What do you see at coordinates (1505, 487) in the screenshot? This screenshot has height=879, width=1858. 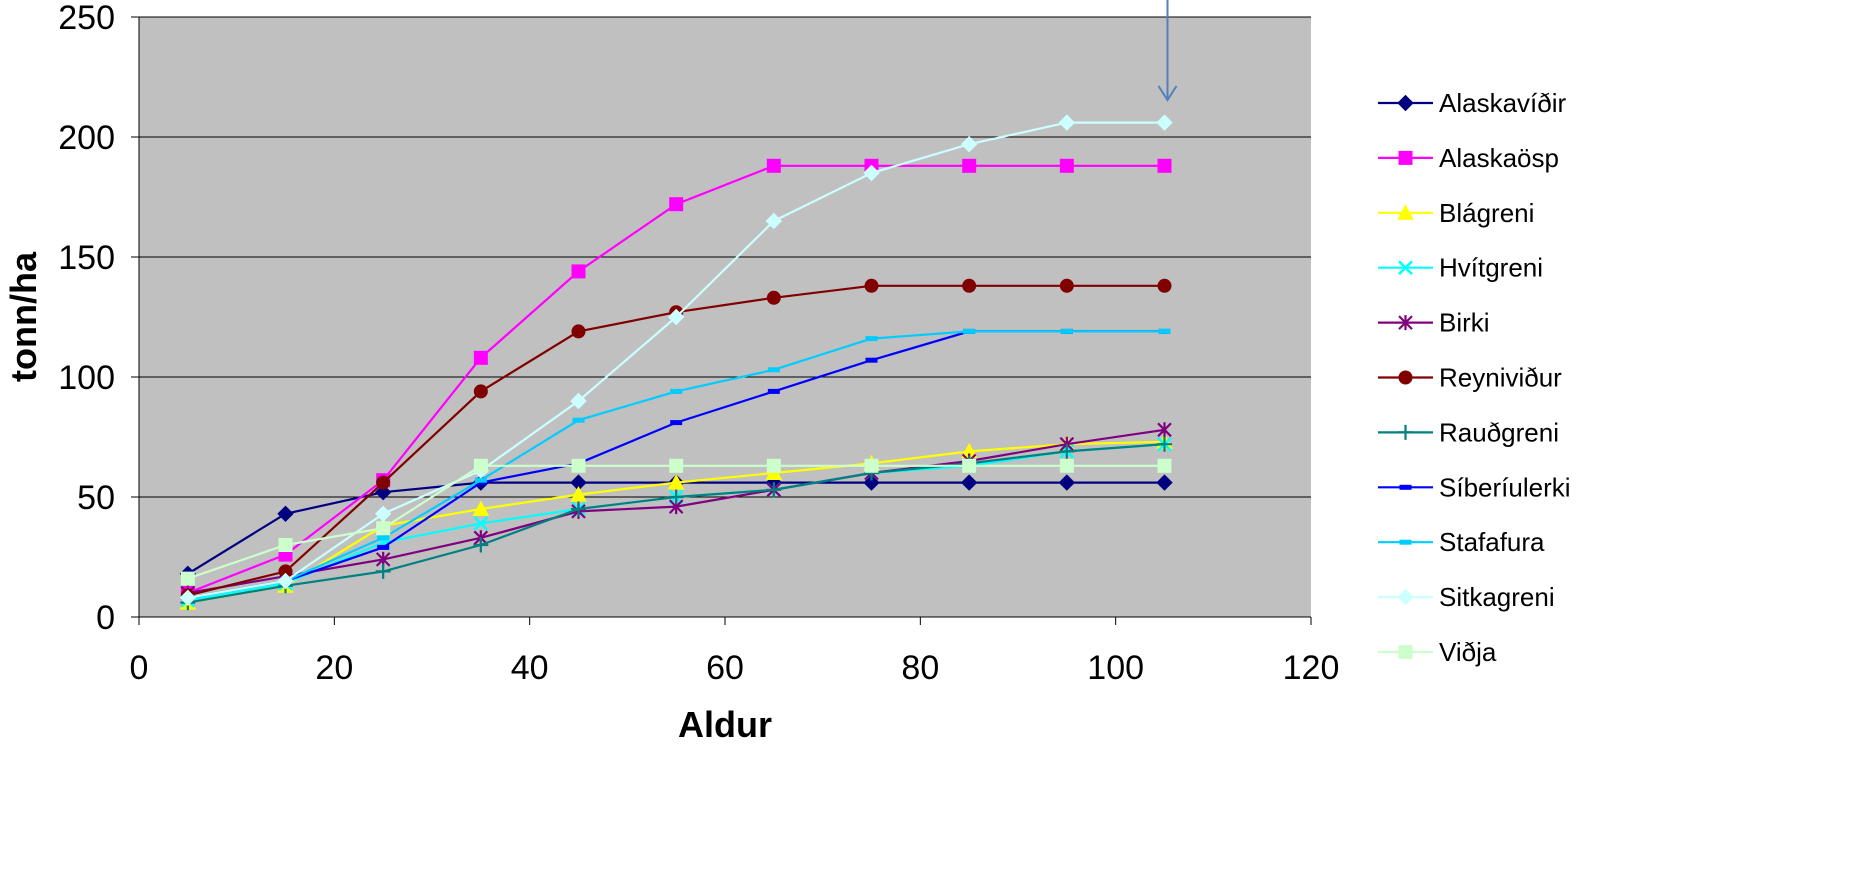 I see `legend-label: Síberíulerki` at bounding box center [1505, 487].